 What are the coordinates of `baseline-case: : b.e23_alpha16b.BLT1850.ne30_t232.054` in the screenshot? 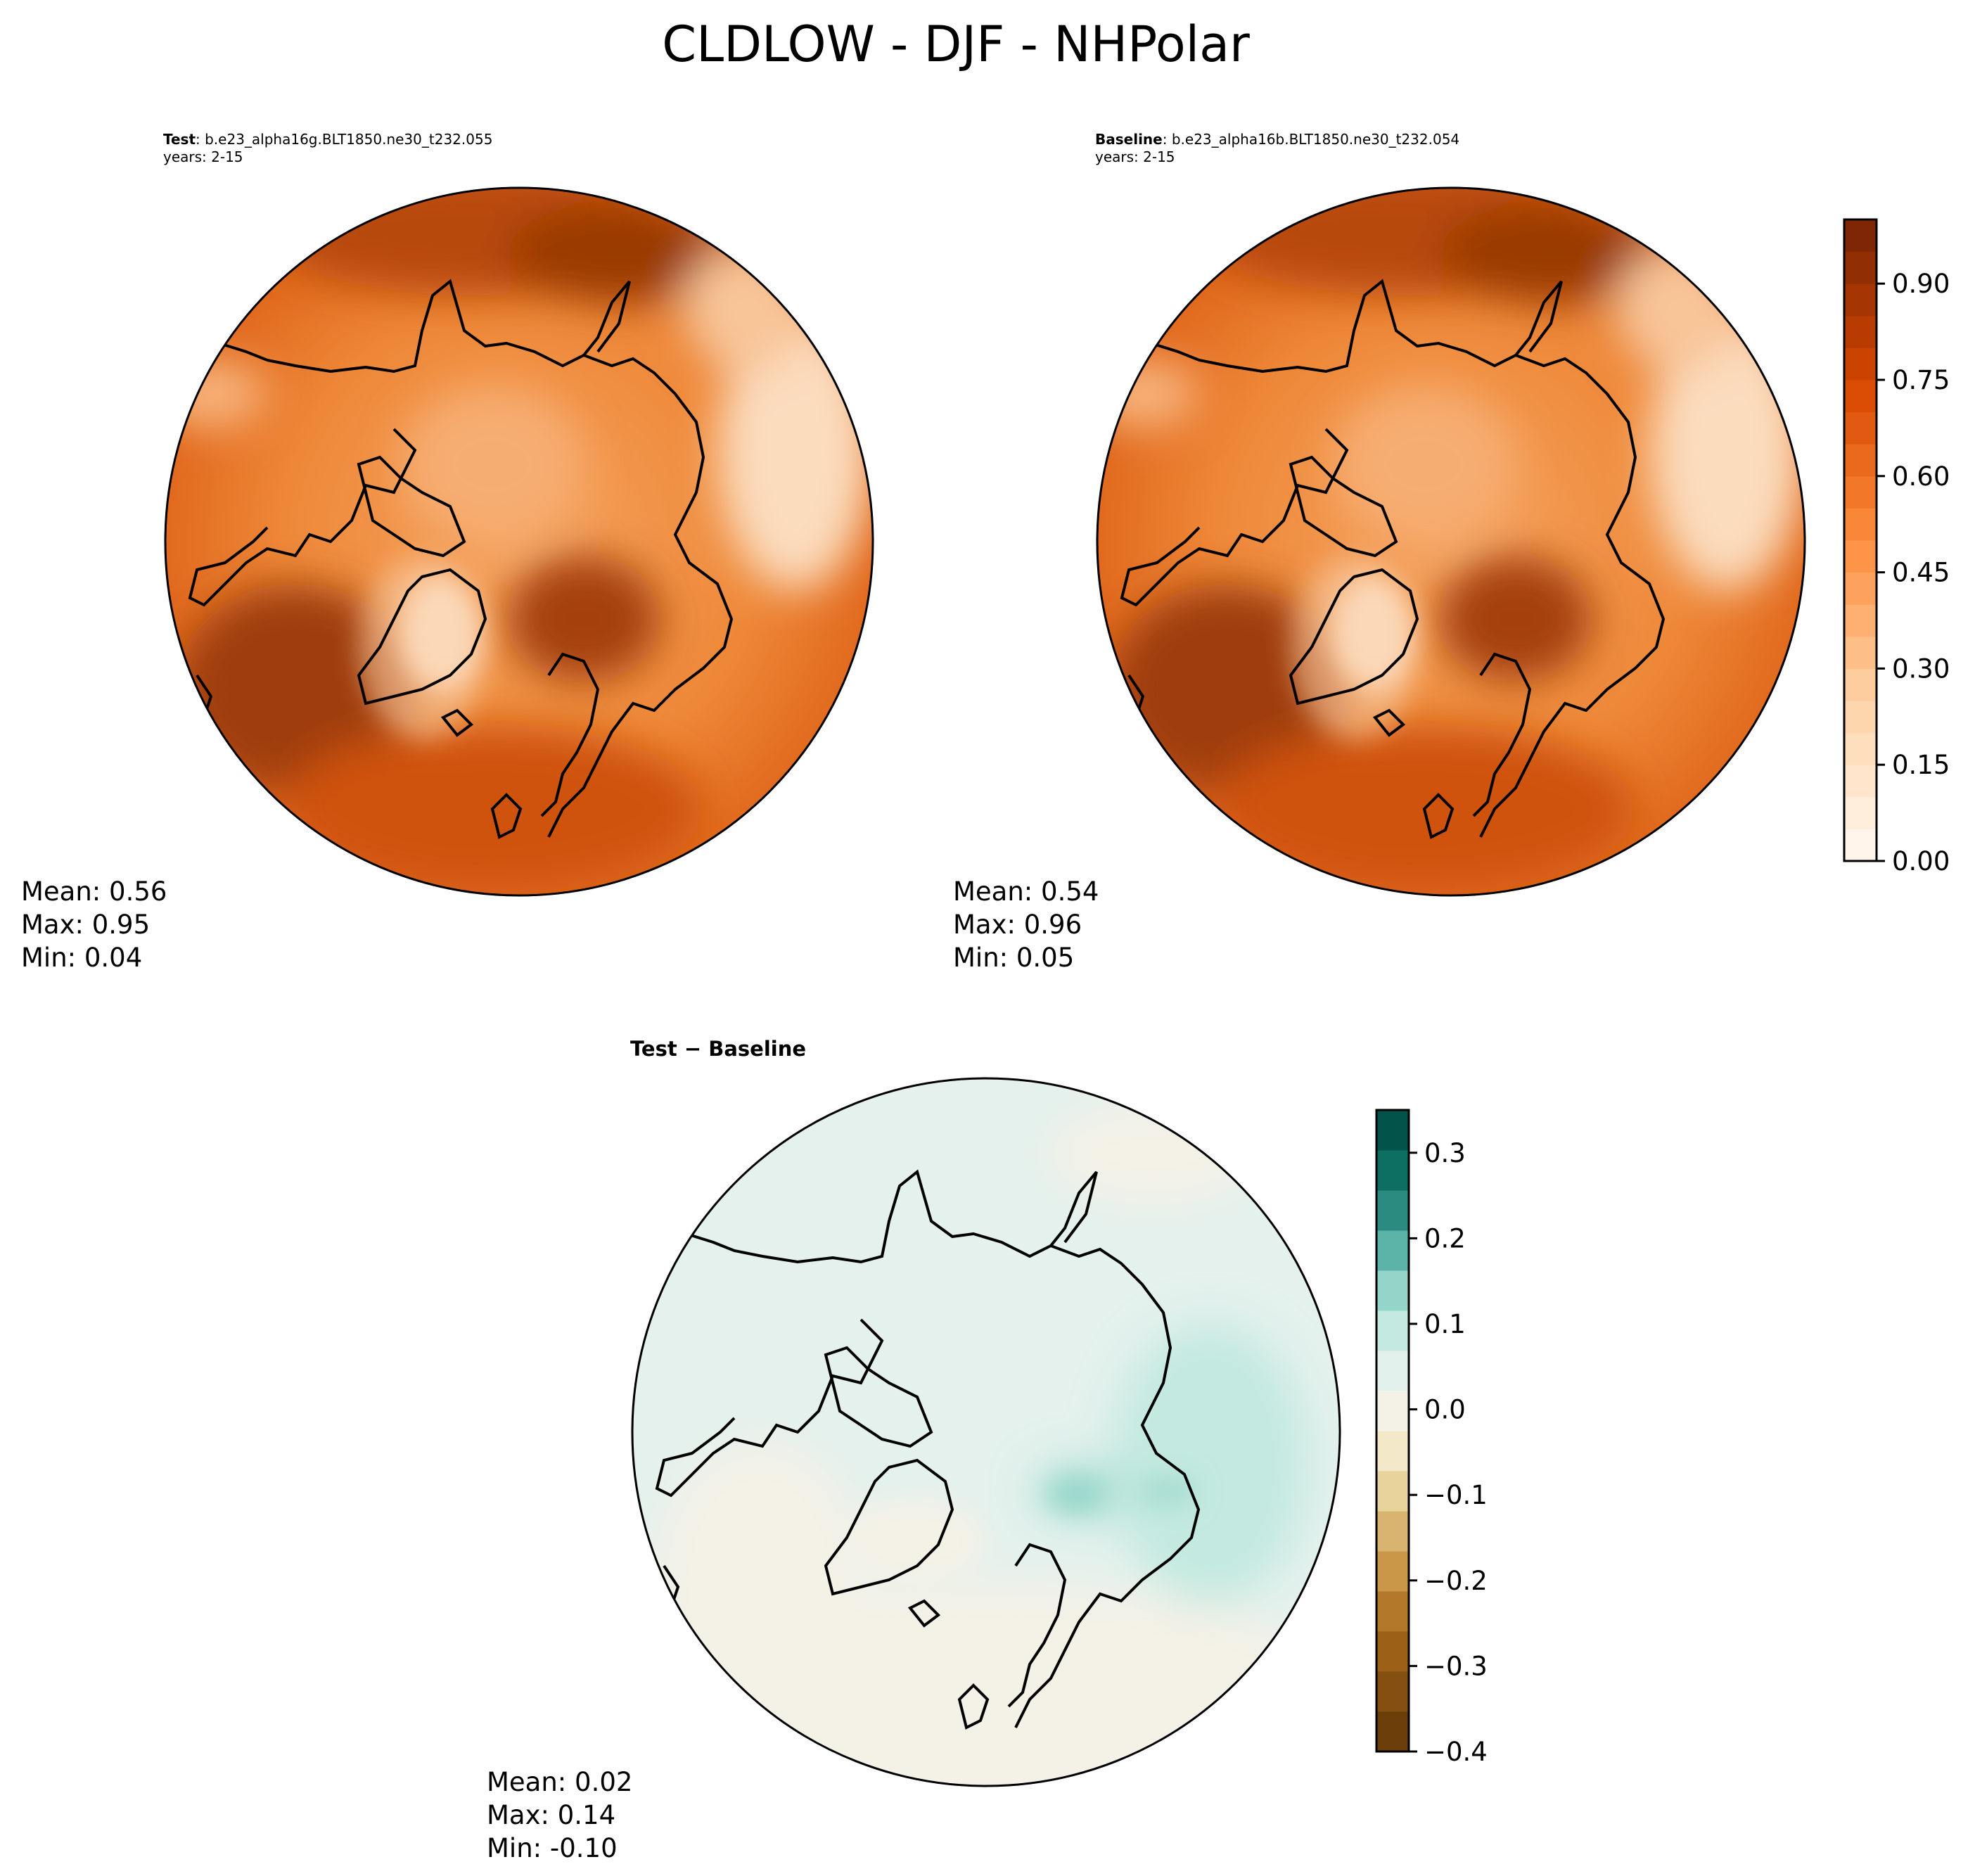 It's located at (1311, 139).